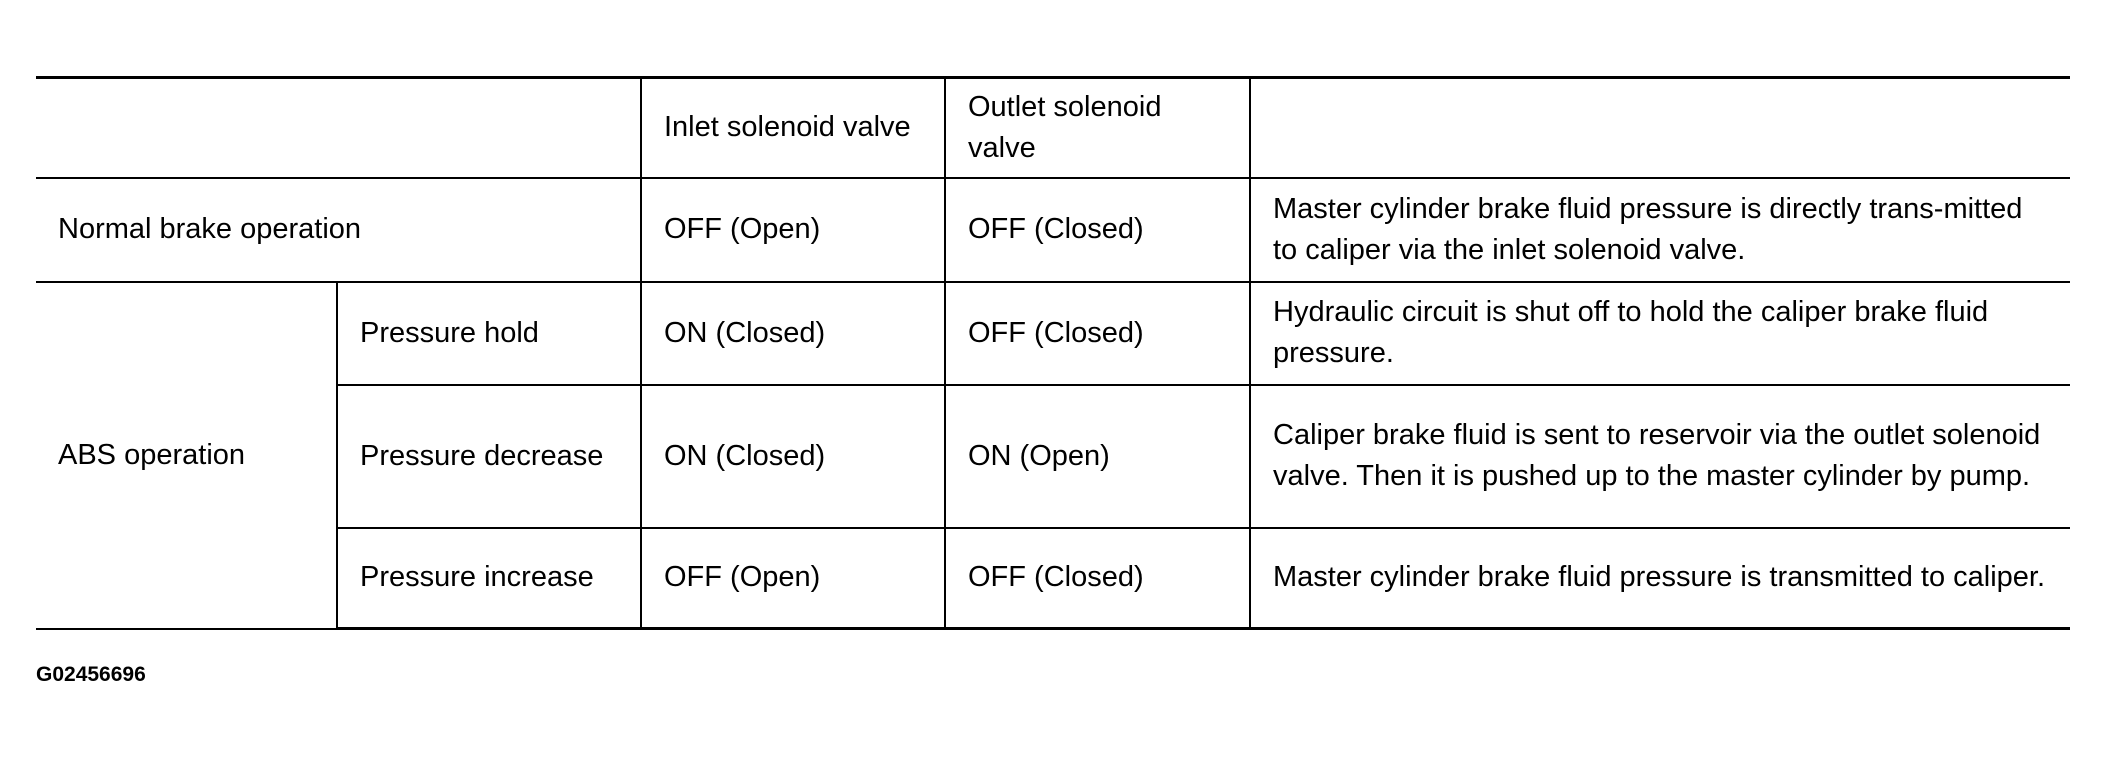  Describe the element at coordinates (1097, 127) in the screenshot. I see `header-outlet: Outlet solenoid valve` at that location.